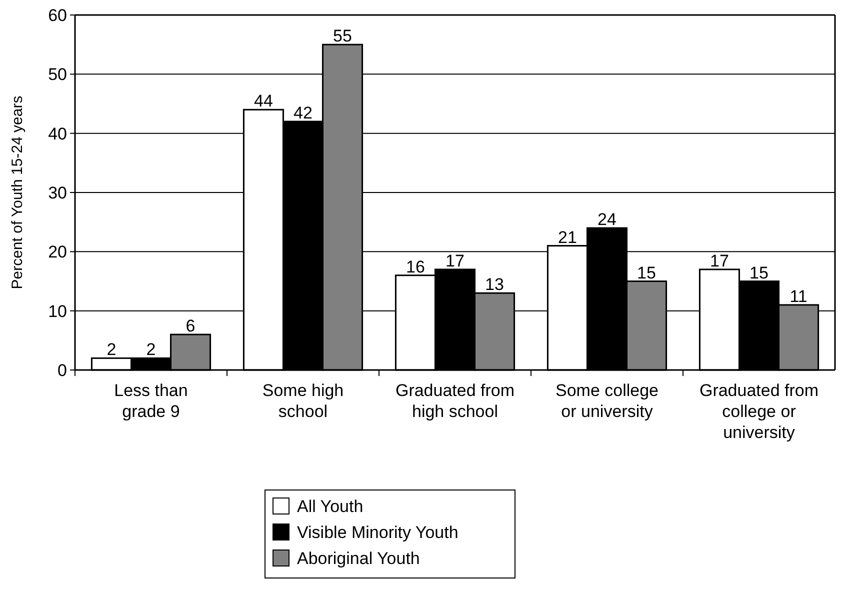  Describe the element at coordinates (330, 506) in the screenshot. I see `legend-label: All Youth` at that location.